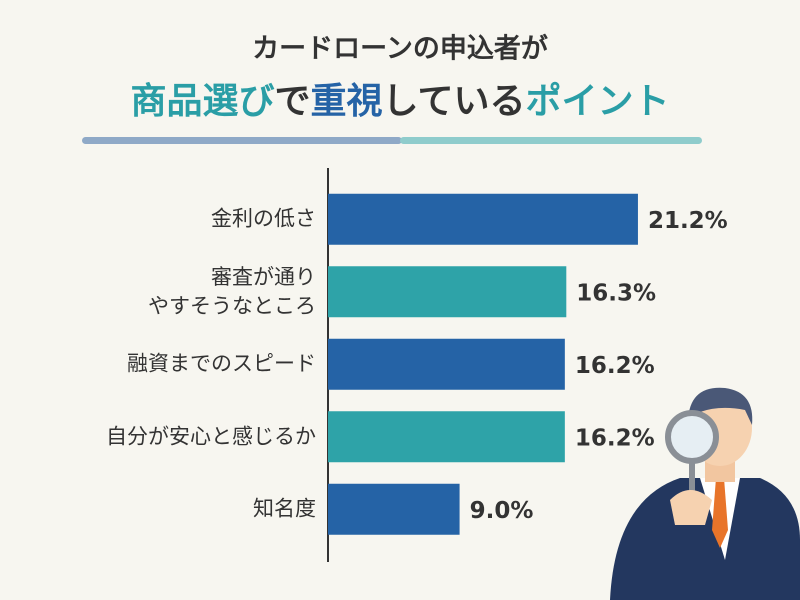  What do you see at coordinates (502, 511) in the screenshot?
I see `value-label: 9.0%` at bounding box center [502, 511].